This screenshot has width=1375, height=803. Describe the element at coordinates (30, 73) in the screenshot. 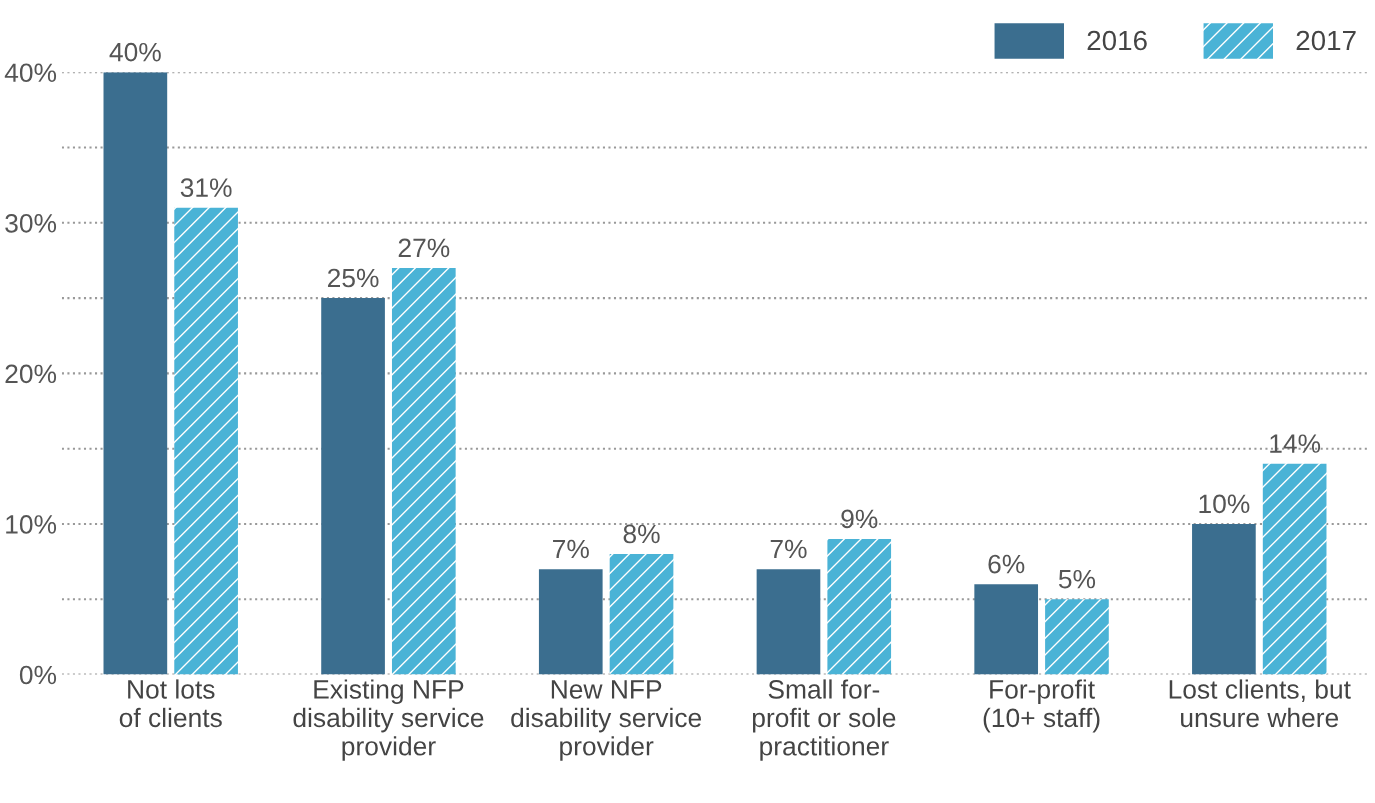

I see `y-tick-label: 40%` at that location.